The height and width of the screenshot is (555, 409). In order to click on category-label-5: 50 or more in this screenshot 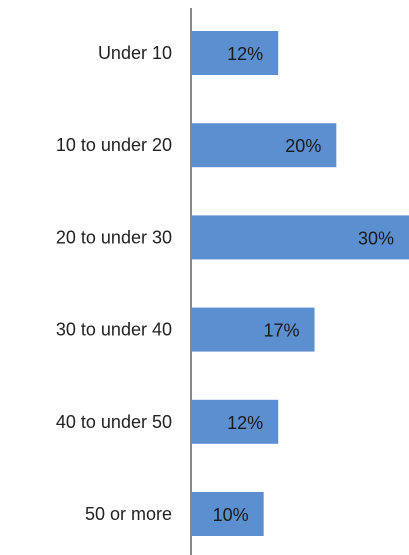, I will do `click(128, 514)`.